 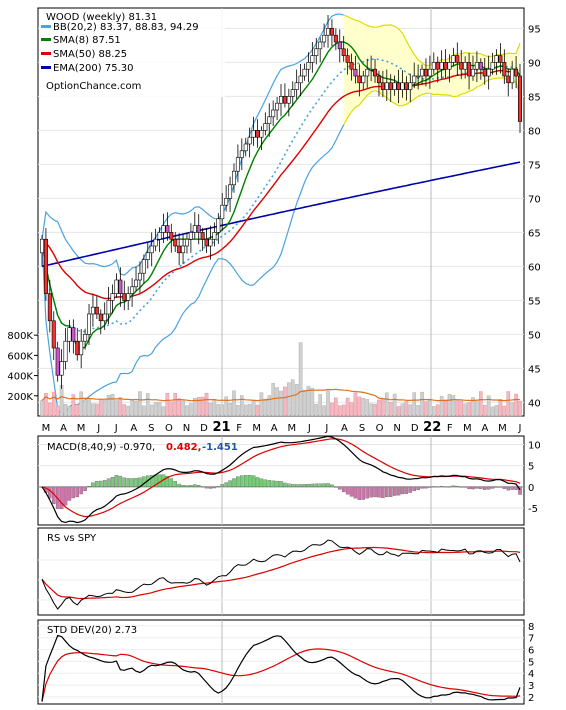 I want to click on price-tick-label: 65, so click(x=534, y=233).